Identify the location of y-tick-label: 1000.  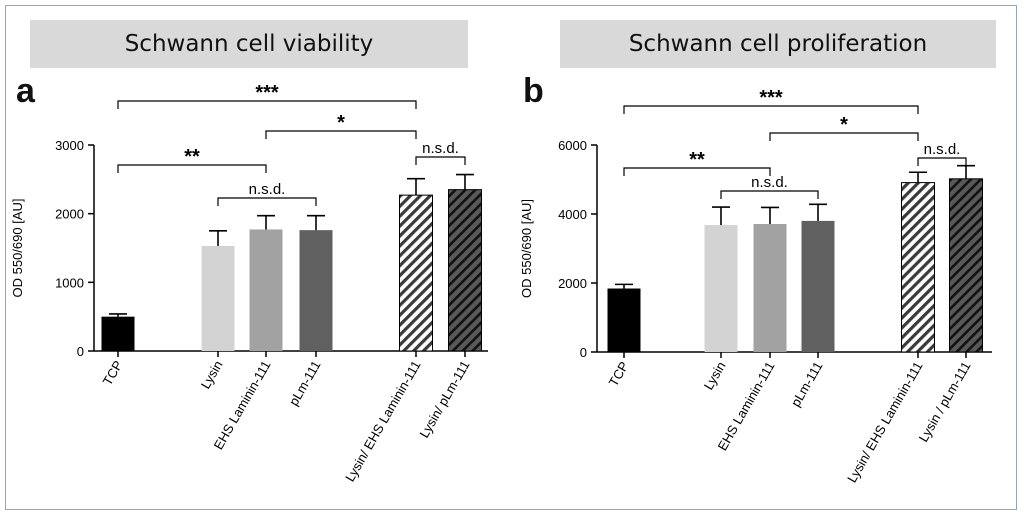
(69, 282).